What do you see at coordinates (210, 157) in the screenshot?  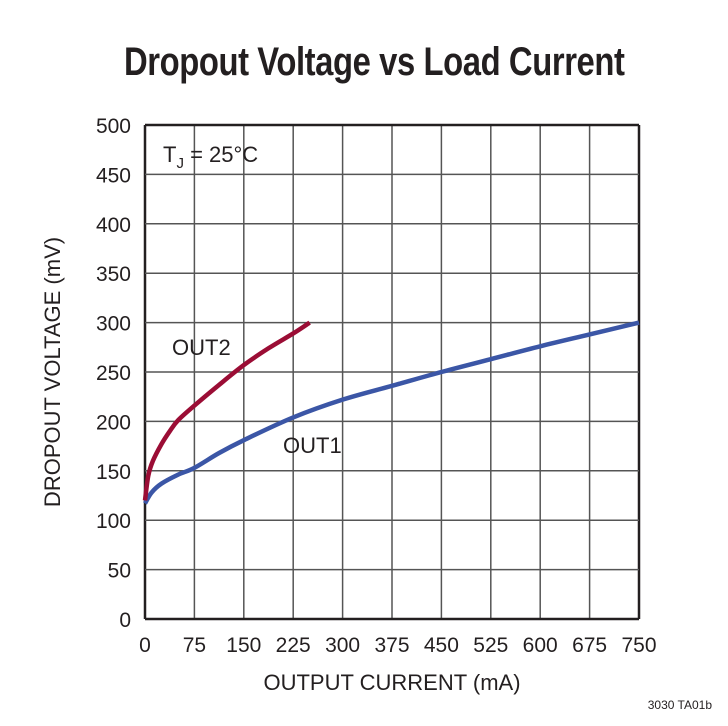 I see `temperature-annotation: TJ = 25°C` at bounding box center [210, 157].